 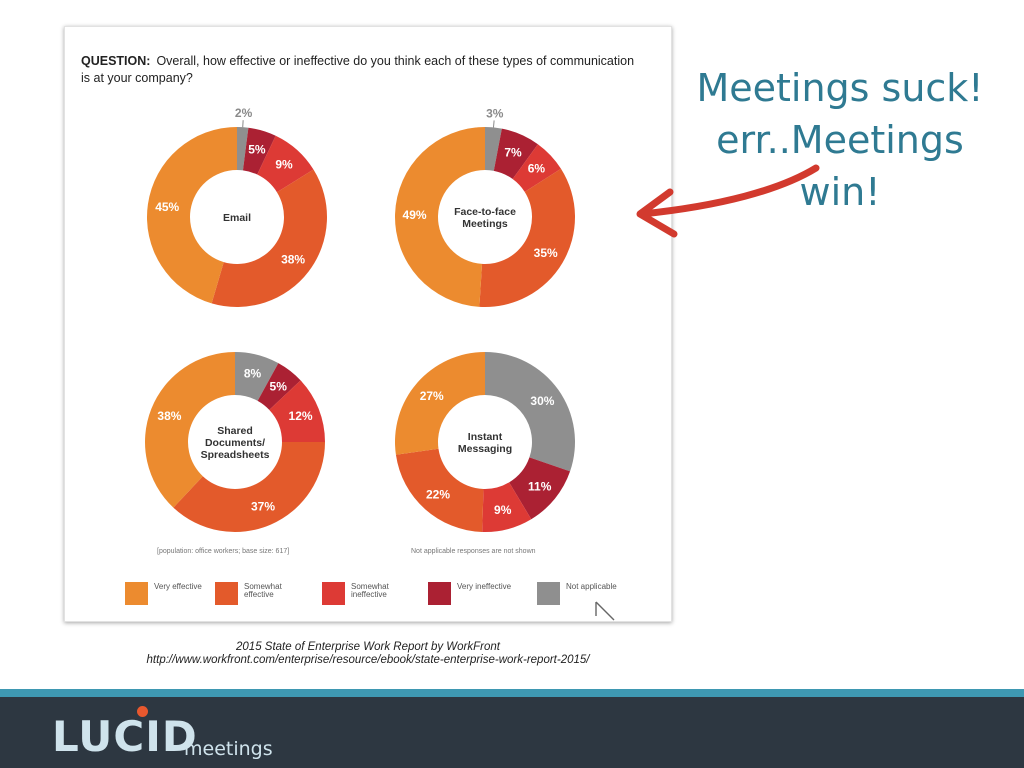 I want to click on donut-slice-email-somewhat-effective, so click(x=269, y=238).